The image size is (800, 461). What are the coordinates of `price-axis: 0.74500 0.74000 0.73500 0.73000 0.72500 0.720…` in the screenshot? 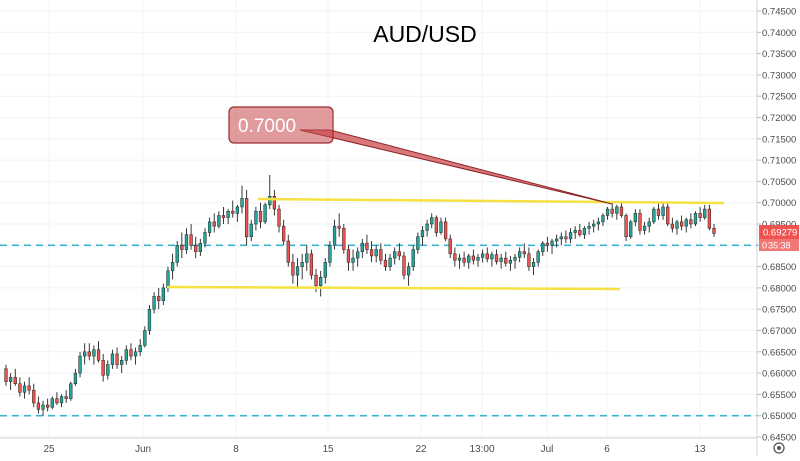 It's located at (778, 225).